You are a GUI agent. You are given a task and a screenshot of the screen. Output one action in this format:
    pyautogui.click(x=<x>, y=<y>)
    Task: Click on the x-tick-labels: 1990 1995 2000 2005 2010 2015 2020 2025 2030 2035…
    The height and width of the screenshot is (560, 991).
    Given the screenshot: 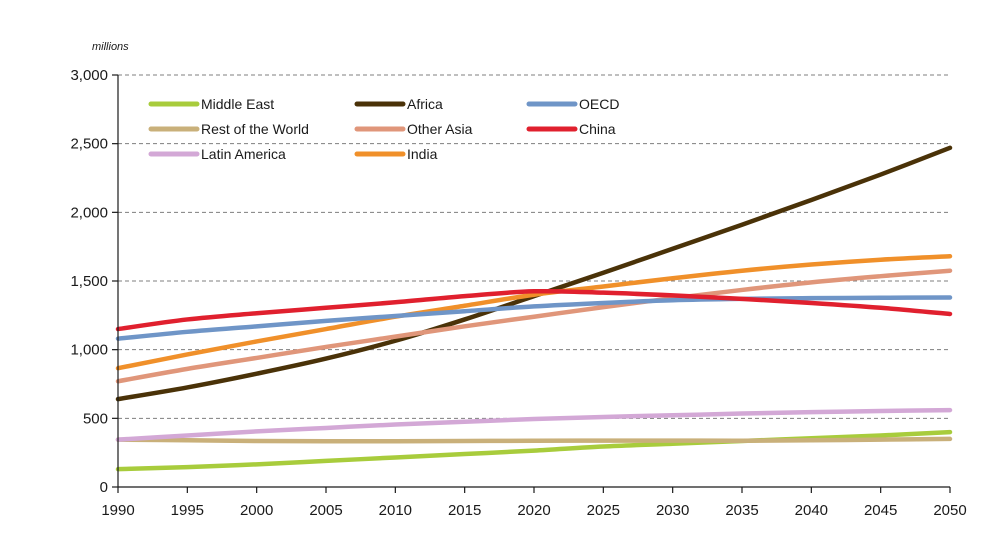 What is the action you would take?
    pyautogui.click(x=534, y=503)
    